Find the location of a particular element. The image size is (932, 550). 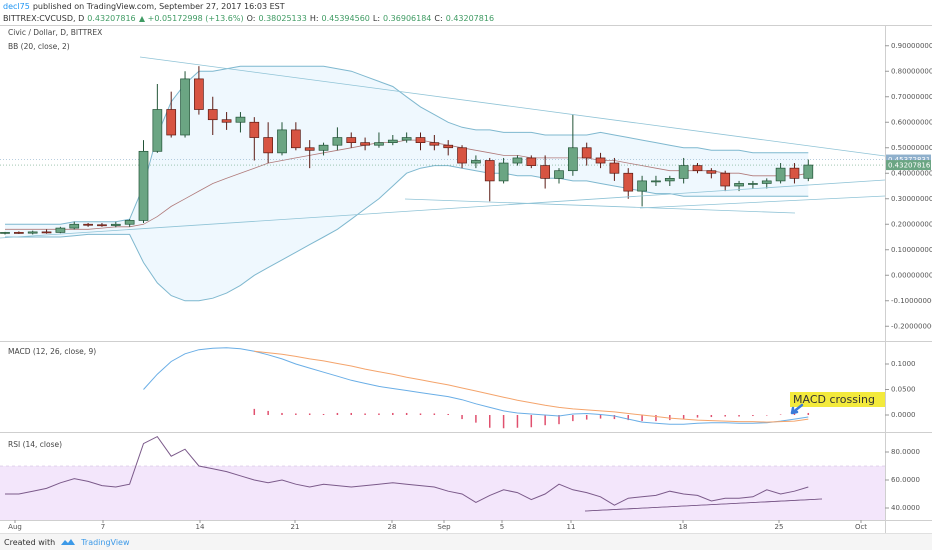

time-label: Sep is located at coordinates (444, 527).